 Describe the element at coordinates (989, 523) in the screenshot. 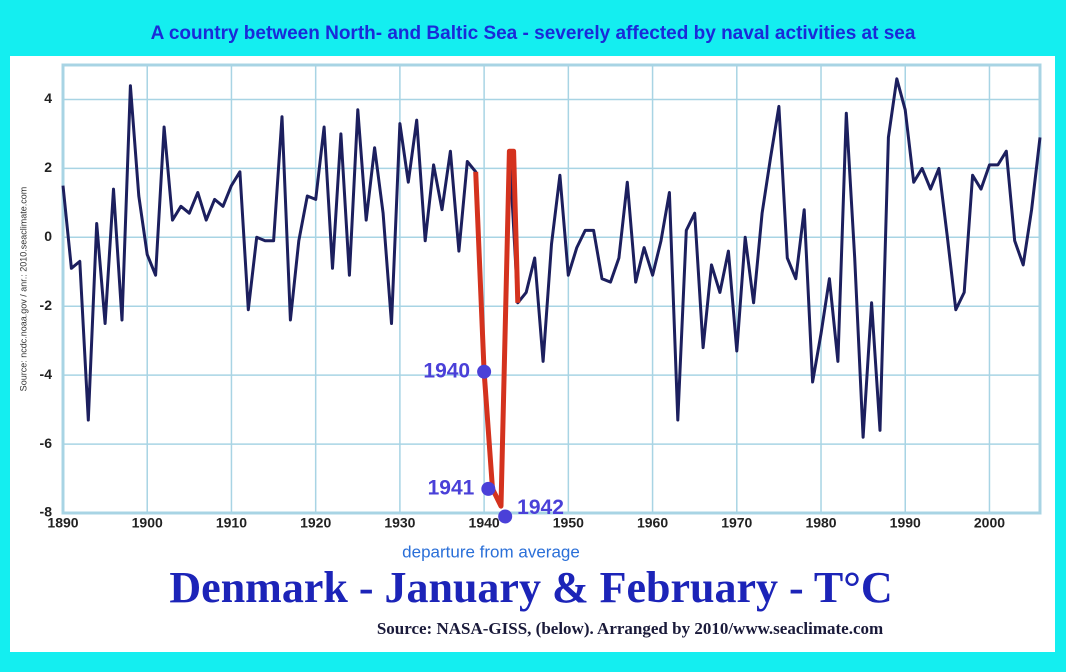

I see `x-tick-label: 2000` at that location.